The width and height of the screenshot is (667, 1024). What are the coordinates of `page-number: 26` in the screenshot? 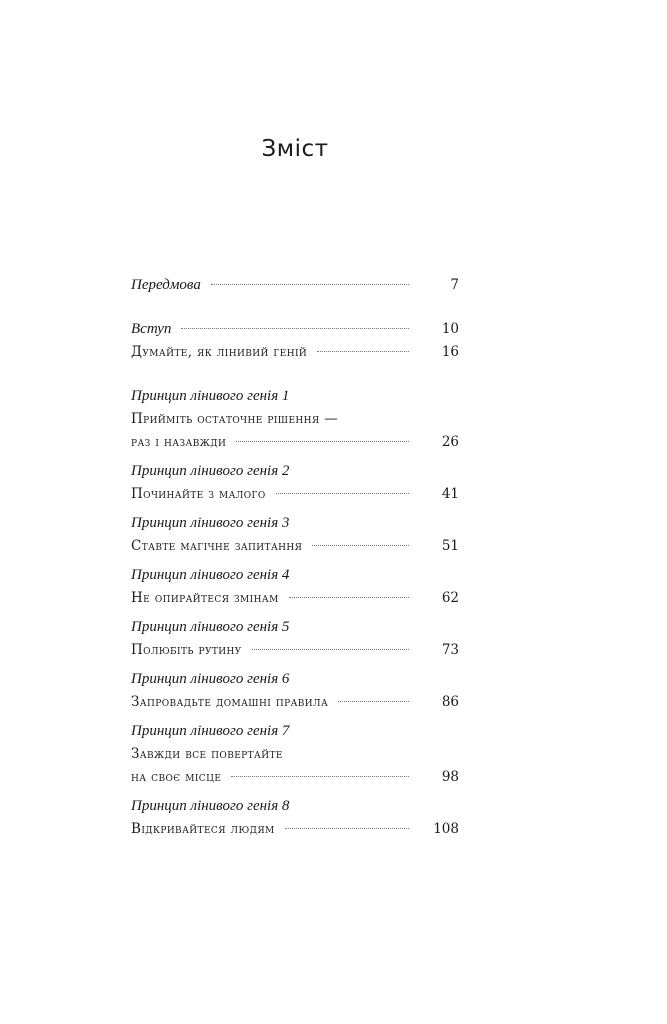 It's located at (450, 442).